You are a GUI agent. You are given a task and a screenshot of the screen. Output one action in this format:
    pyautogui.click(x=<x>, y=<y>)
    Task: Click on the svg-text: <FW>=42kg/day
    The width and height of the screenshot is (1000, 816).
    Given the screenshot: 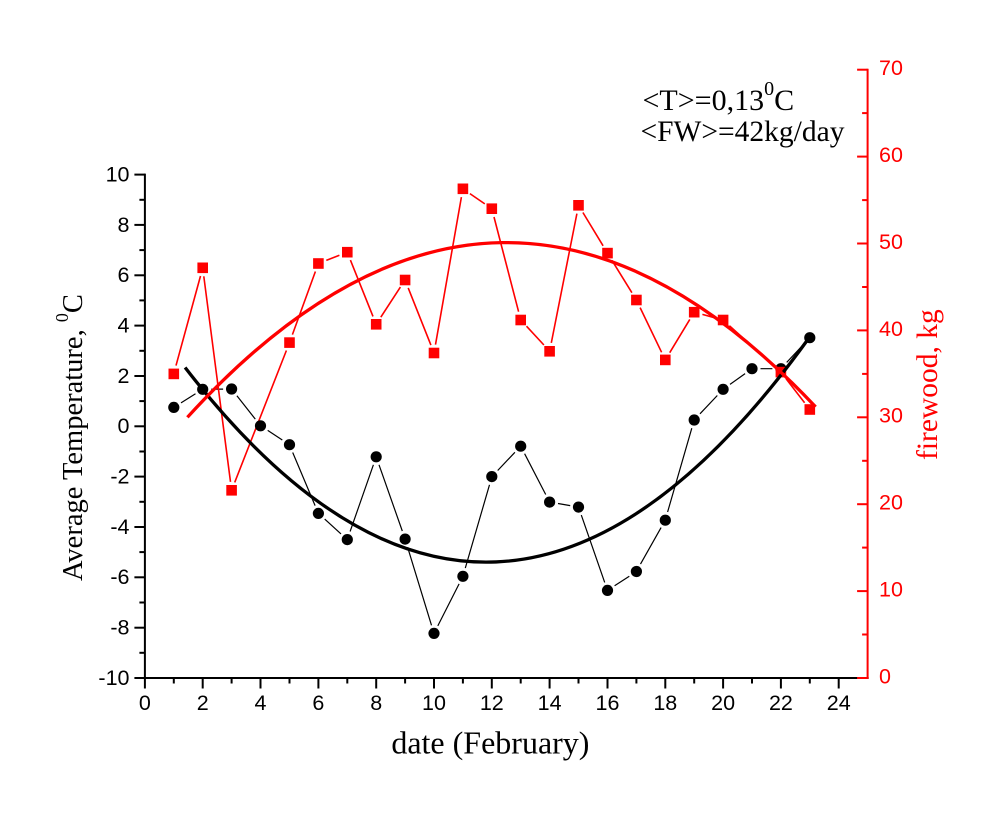 What is the action you would take?
    pyautogui.click(x=743, y=132)
    